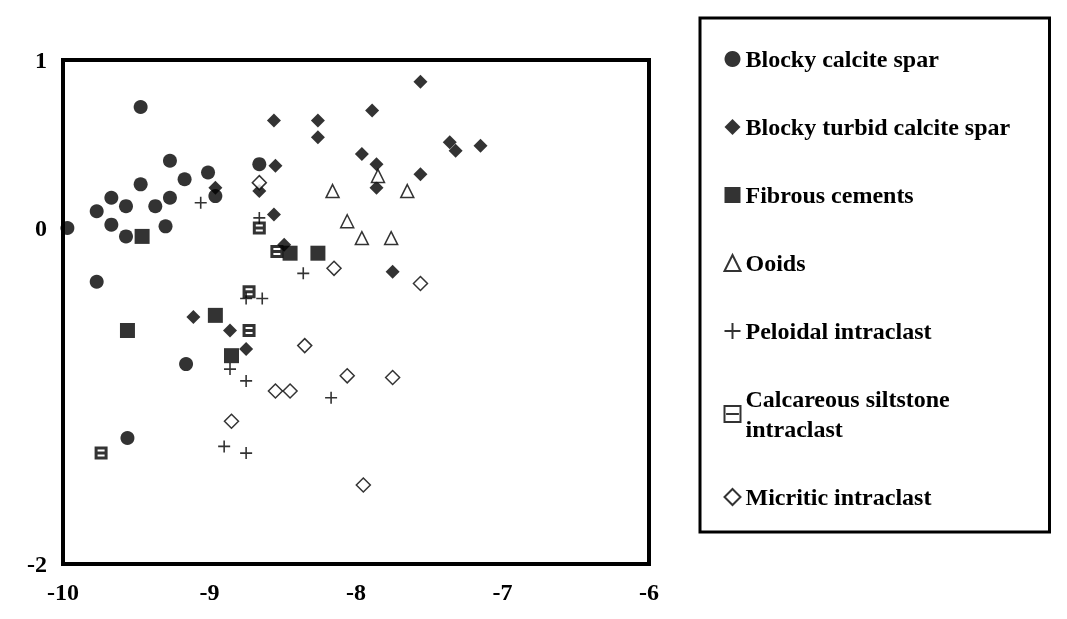 The height and width of the screenshot is (619, 1067). I want to click on x-tick-label: -6, so click(649, 592).